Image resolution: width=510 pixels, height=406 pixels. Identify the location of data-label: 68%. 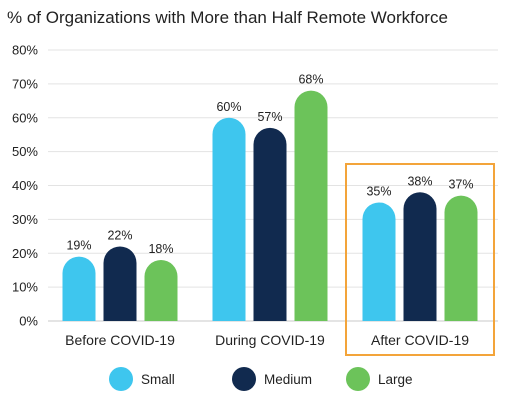
(310, 80).